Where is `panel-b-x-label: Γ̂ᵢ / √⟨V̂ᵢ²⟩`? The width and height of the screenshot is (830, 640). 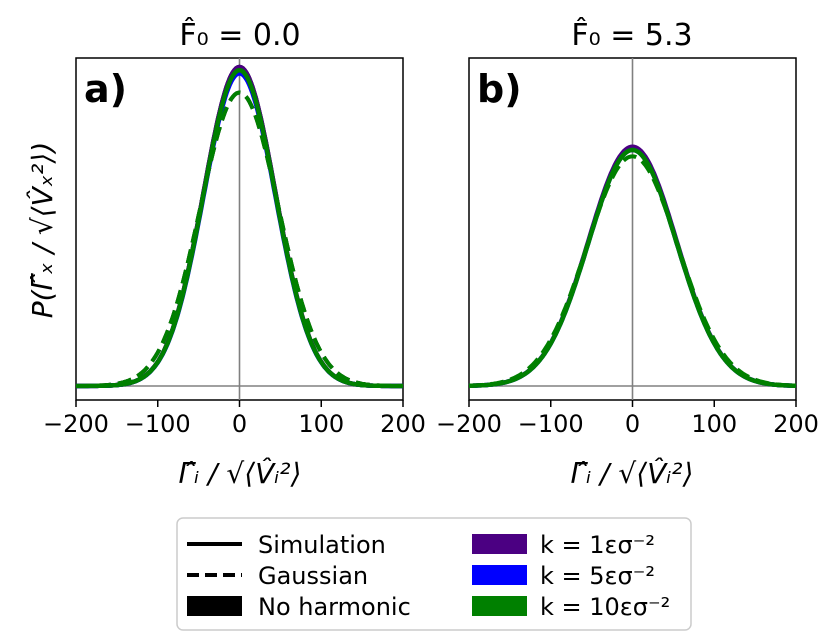 panel-b-x-label: Γ̂ᵢ / √⟨V̂ᵢ²⟩ is located at coordinates (632, 473).